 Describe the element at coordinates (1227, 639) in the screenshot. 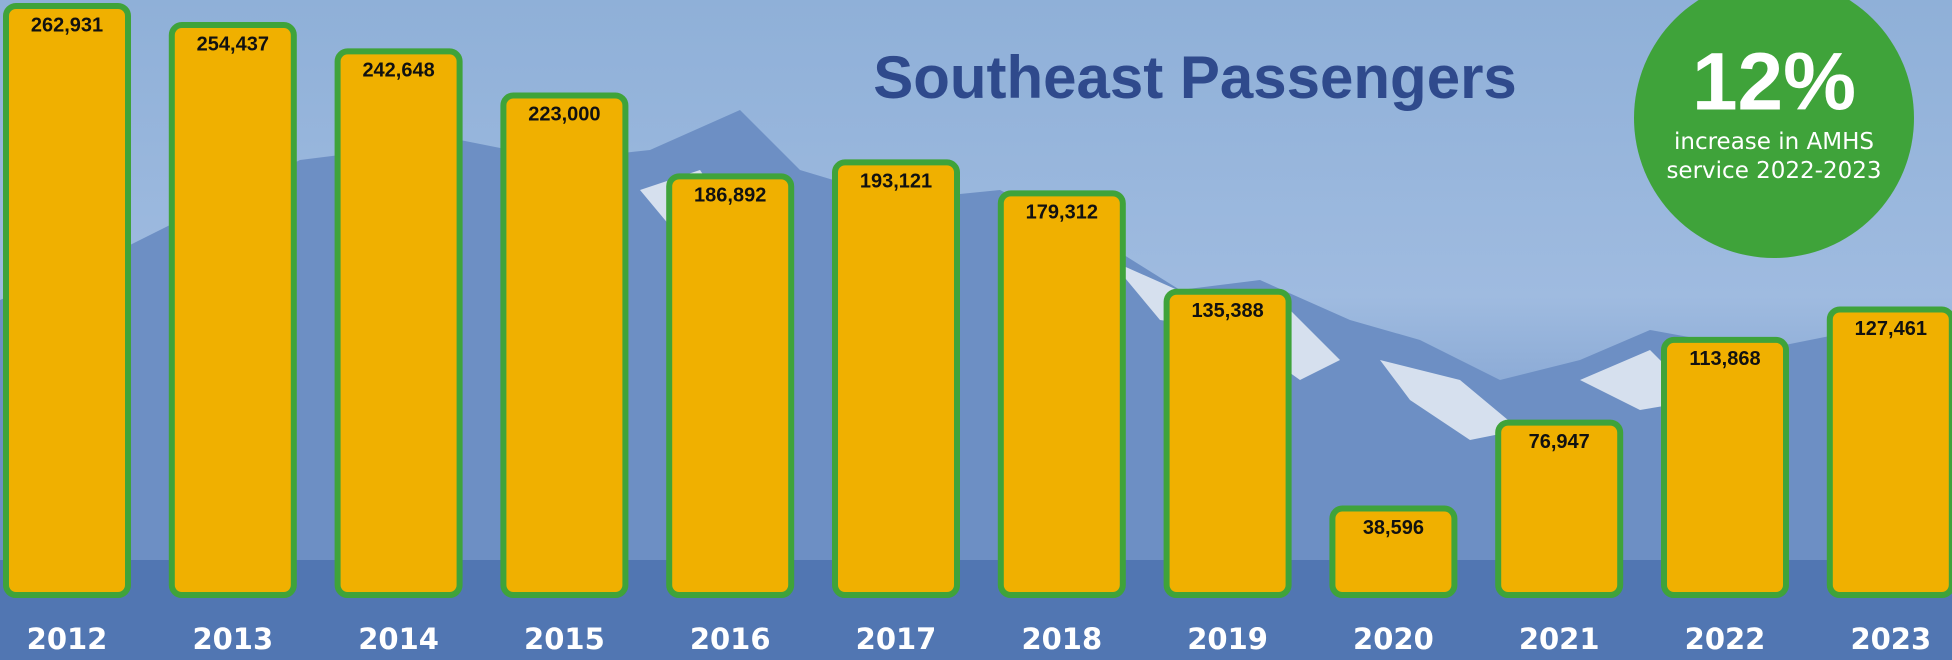

I see `x-tick-label: 2019` at that location.